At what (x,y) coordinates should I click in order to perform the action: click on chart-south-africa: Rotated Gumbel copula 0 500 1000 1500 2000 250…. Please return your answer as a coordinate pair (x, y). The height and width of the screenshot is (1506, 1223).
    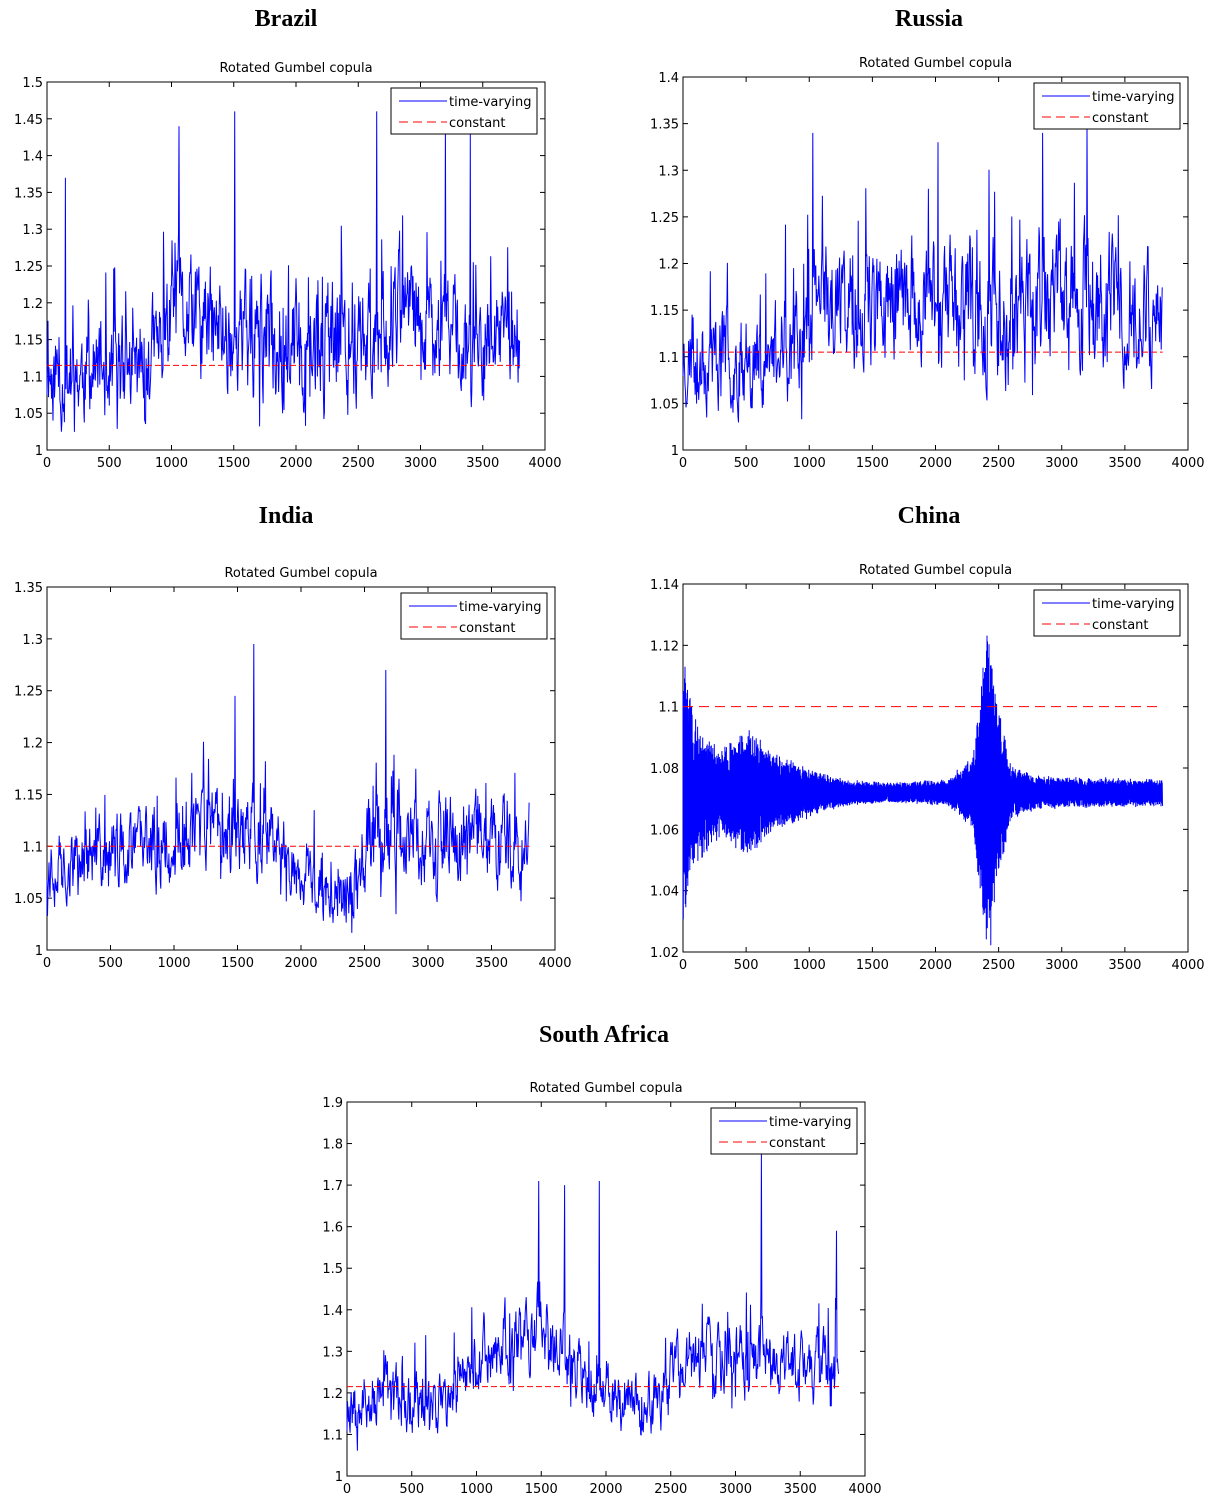
    Looking at the image, I should click on (601, 1289).